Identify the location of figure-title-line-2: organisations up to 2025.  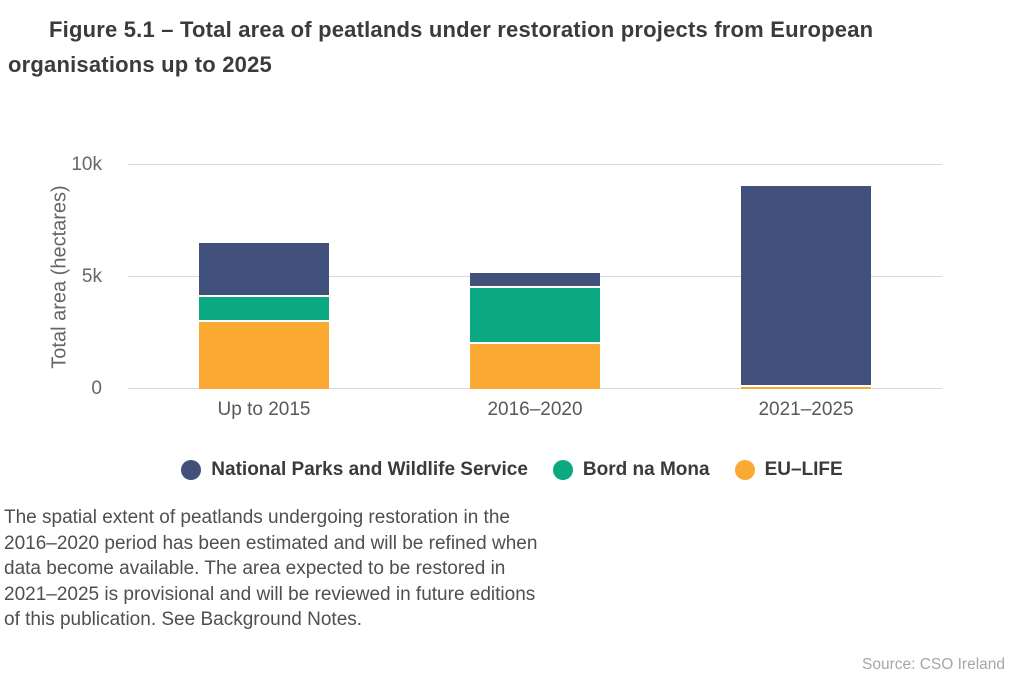
(140, 64).